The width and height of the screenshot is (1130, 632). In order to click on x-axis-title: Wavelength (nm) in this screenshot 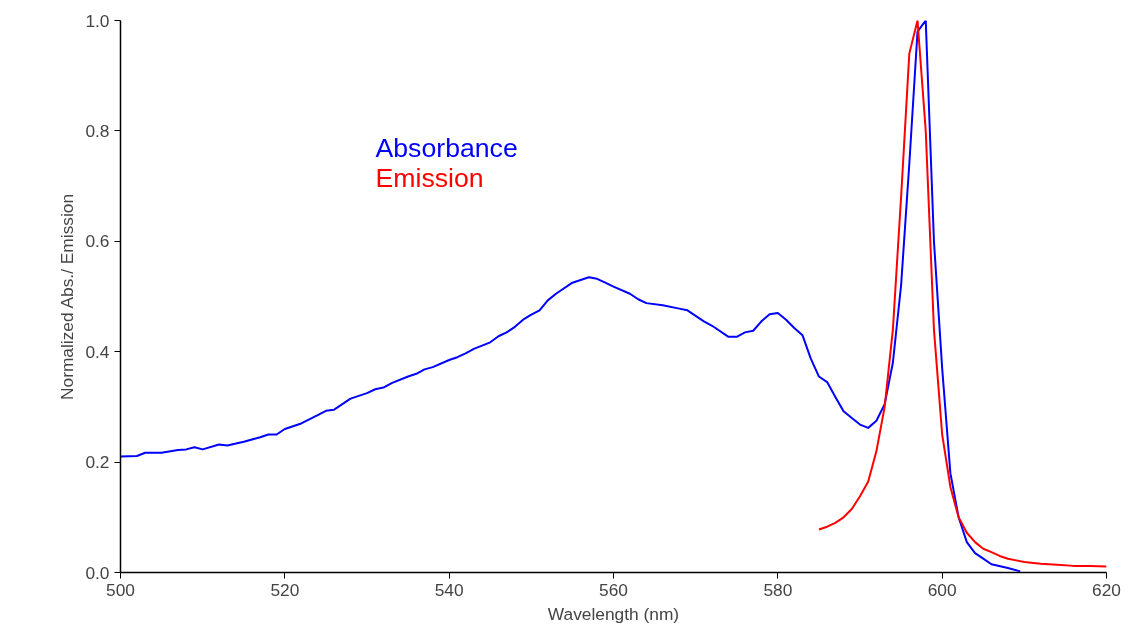, I will do `click(613, 613)`.